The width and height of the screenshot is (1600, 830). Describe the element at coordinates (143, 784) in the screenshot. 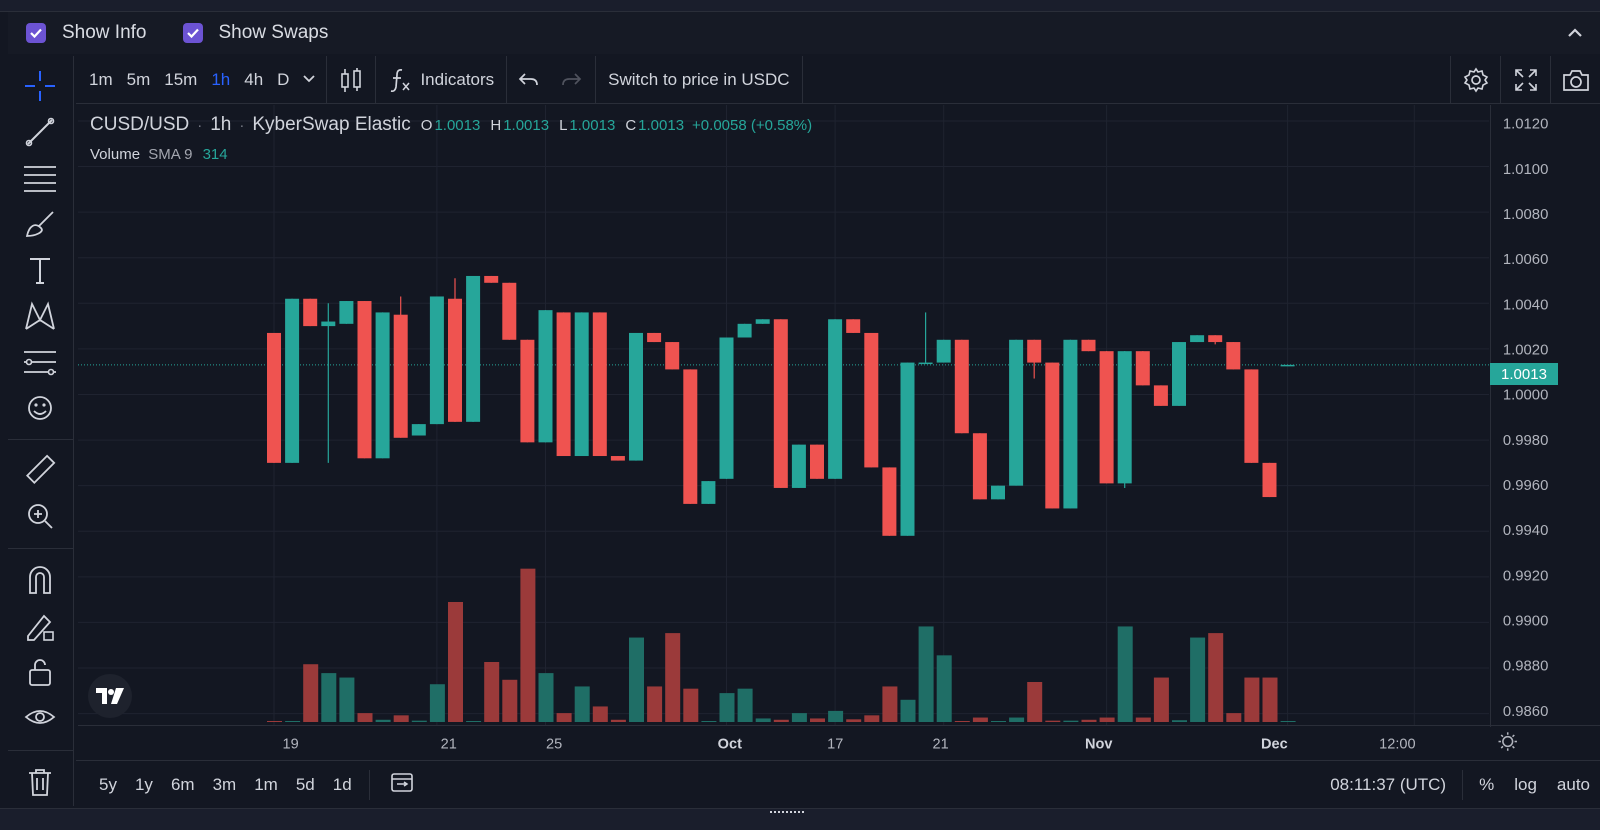

I see `range-1y: 1y` at that location.